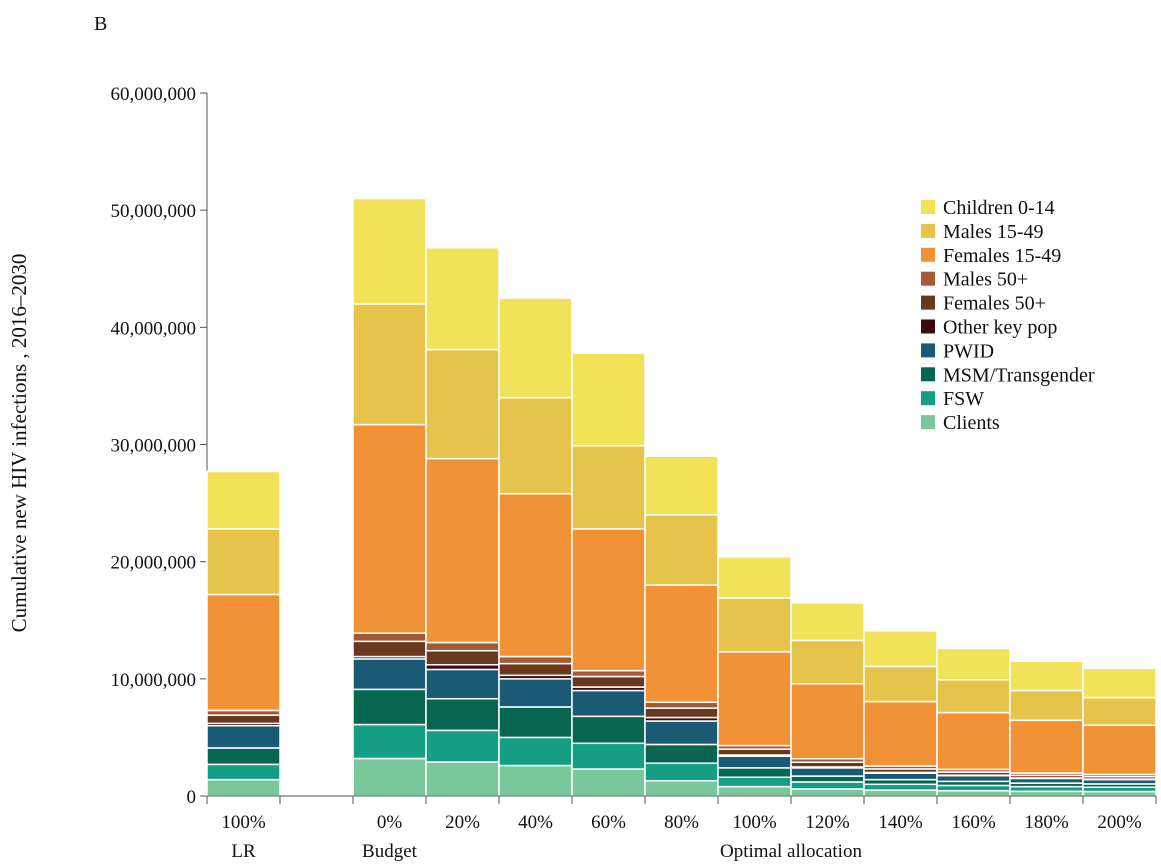 This screenshot has width=1161, height=865. I want to click on legend-label: Clients, so click(971, 423).